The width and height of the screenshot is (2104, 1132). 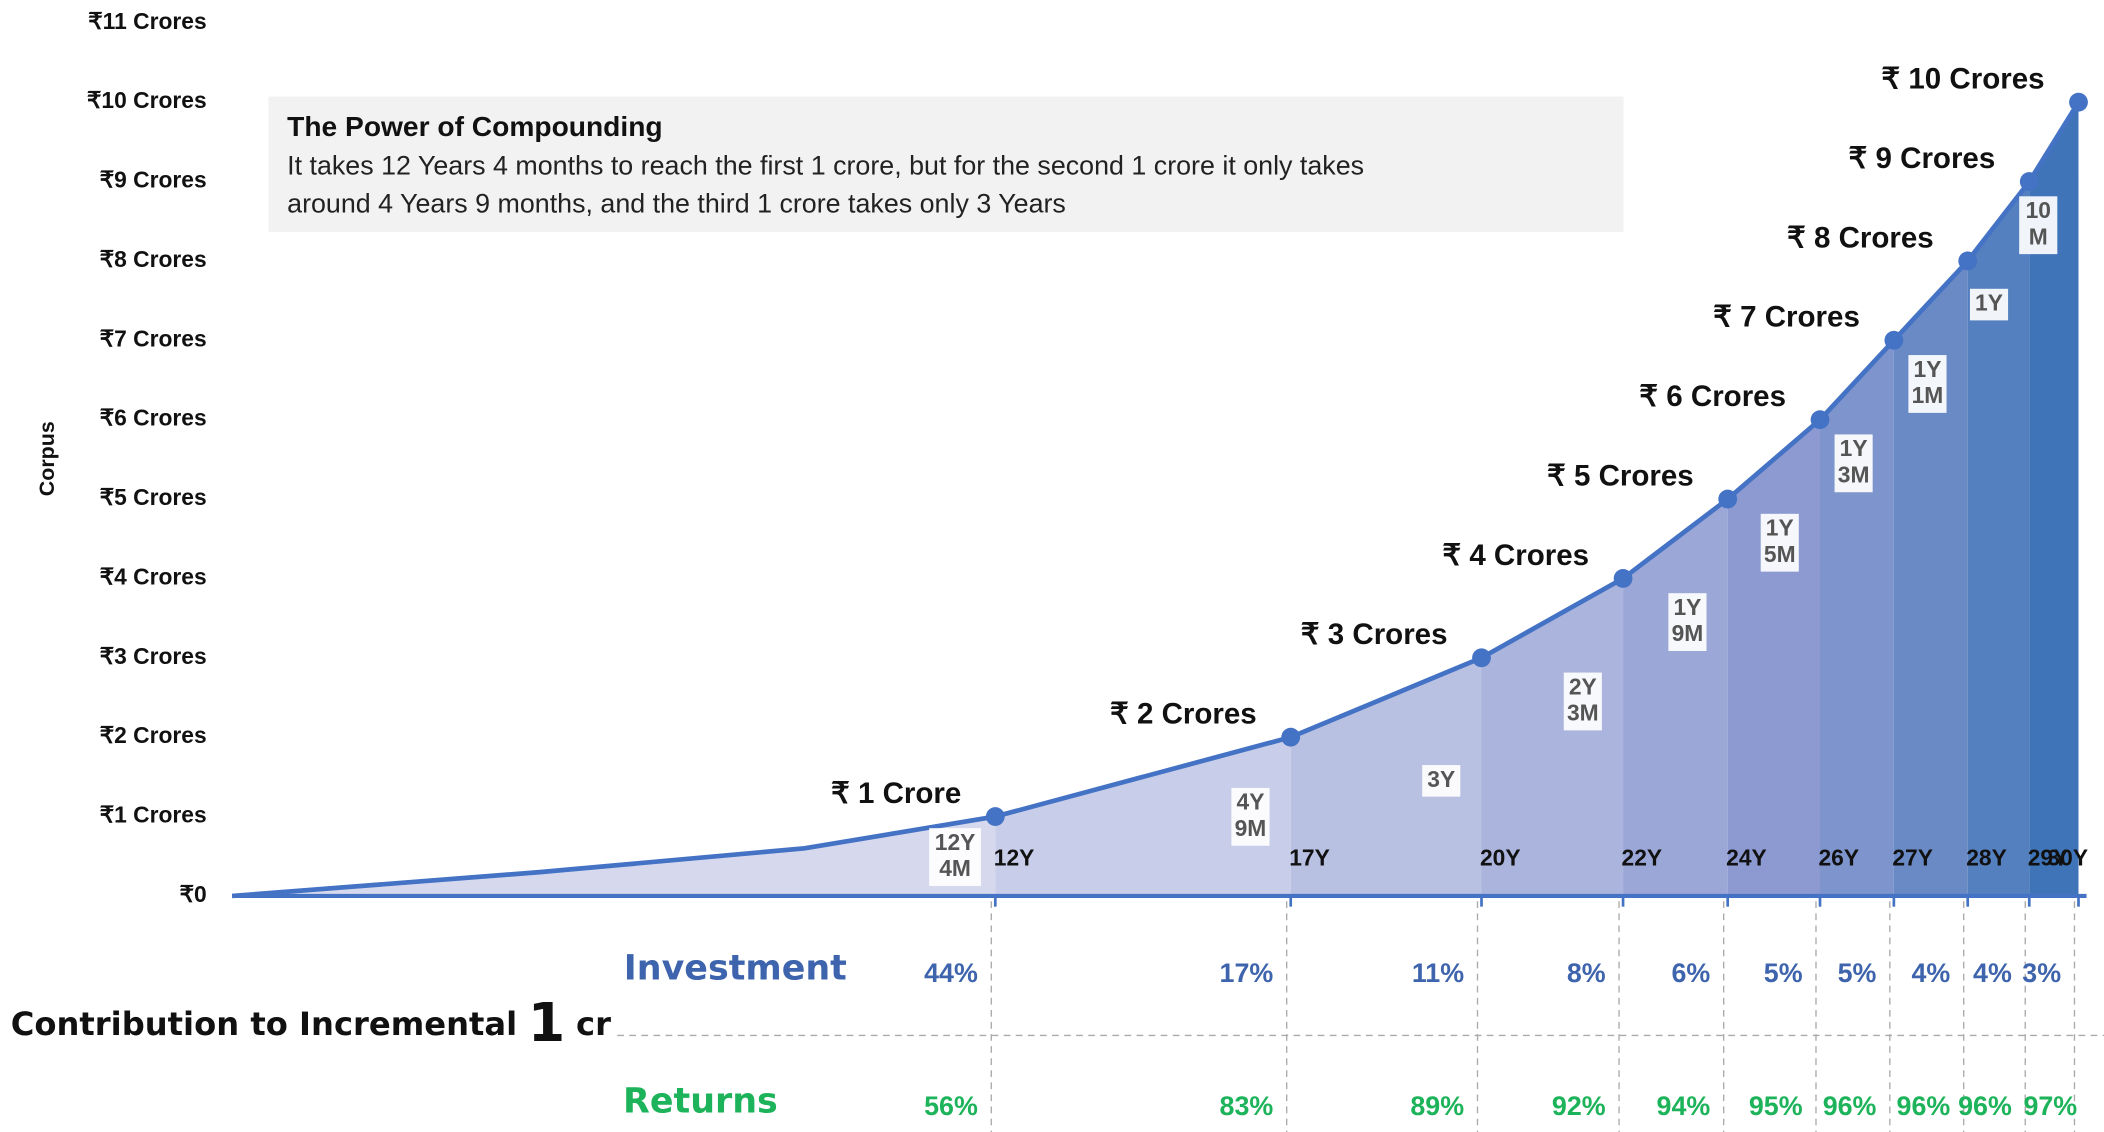 I want to click on duration-label-group: 10M, so click(x=2038, y=225).